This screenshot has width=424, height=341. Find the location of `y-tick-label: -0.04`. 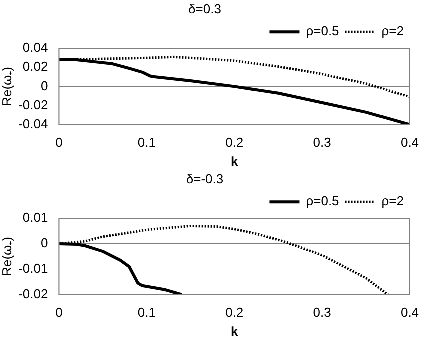

y-tick-label: -0.04 is located at coordinates (33, 124).